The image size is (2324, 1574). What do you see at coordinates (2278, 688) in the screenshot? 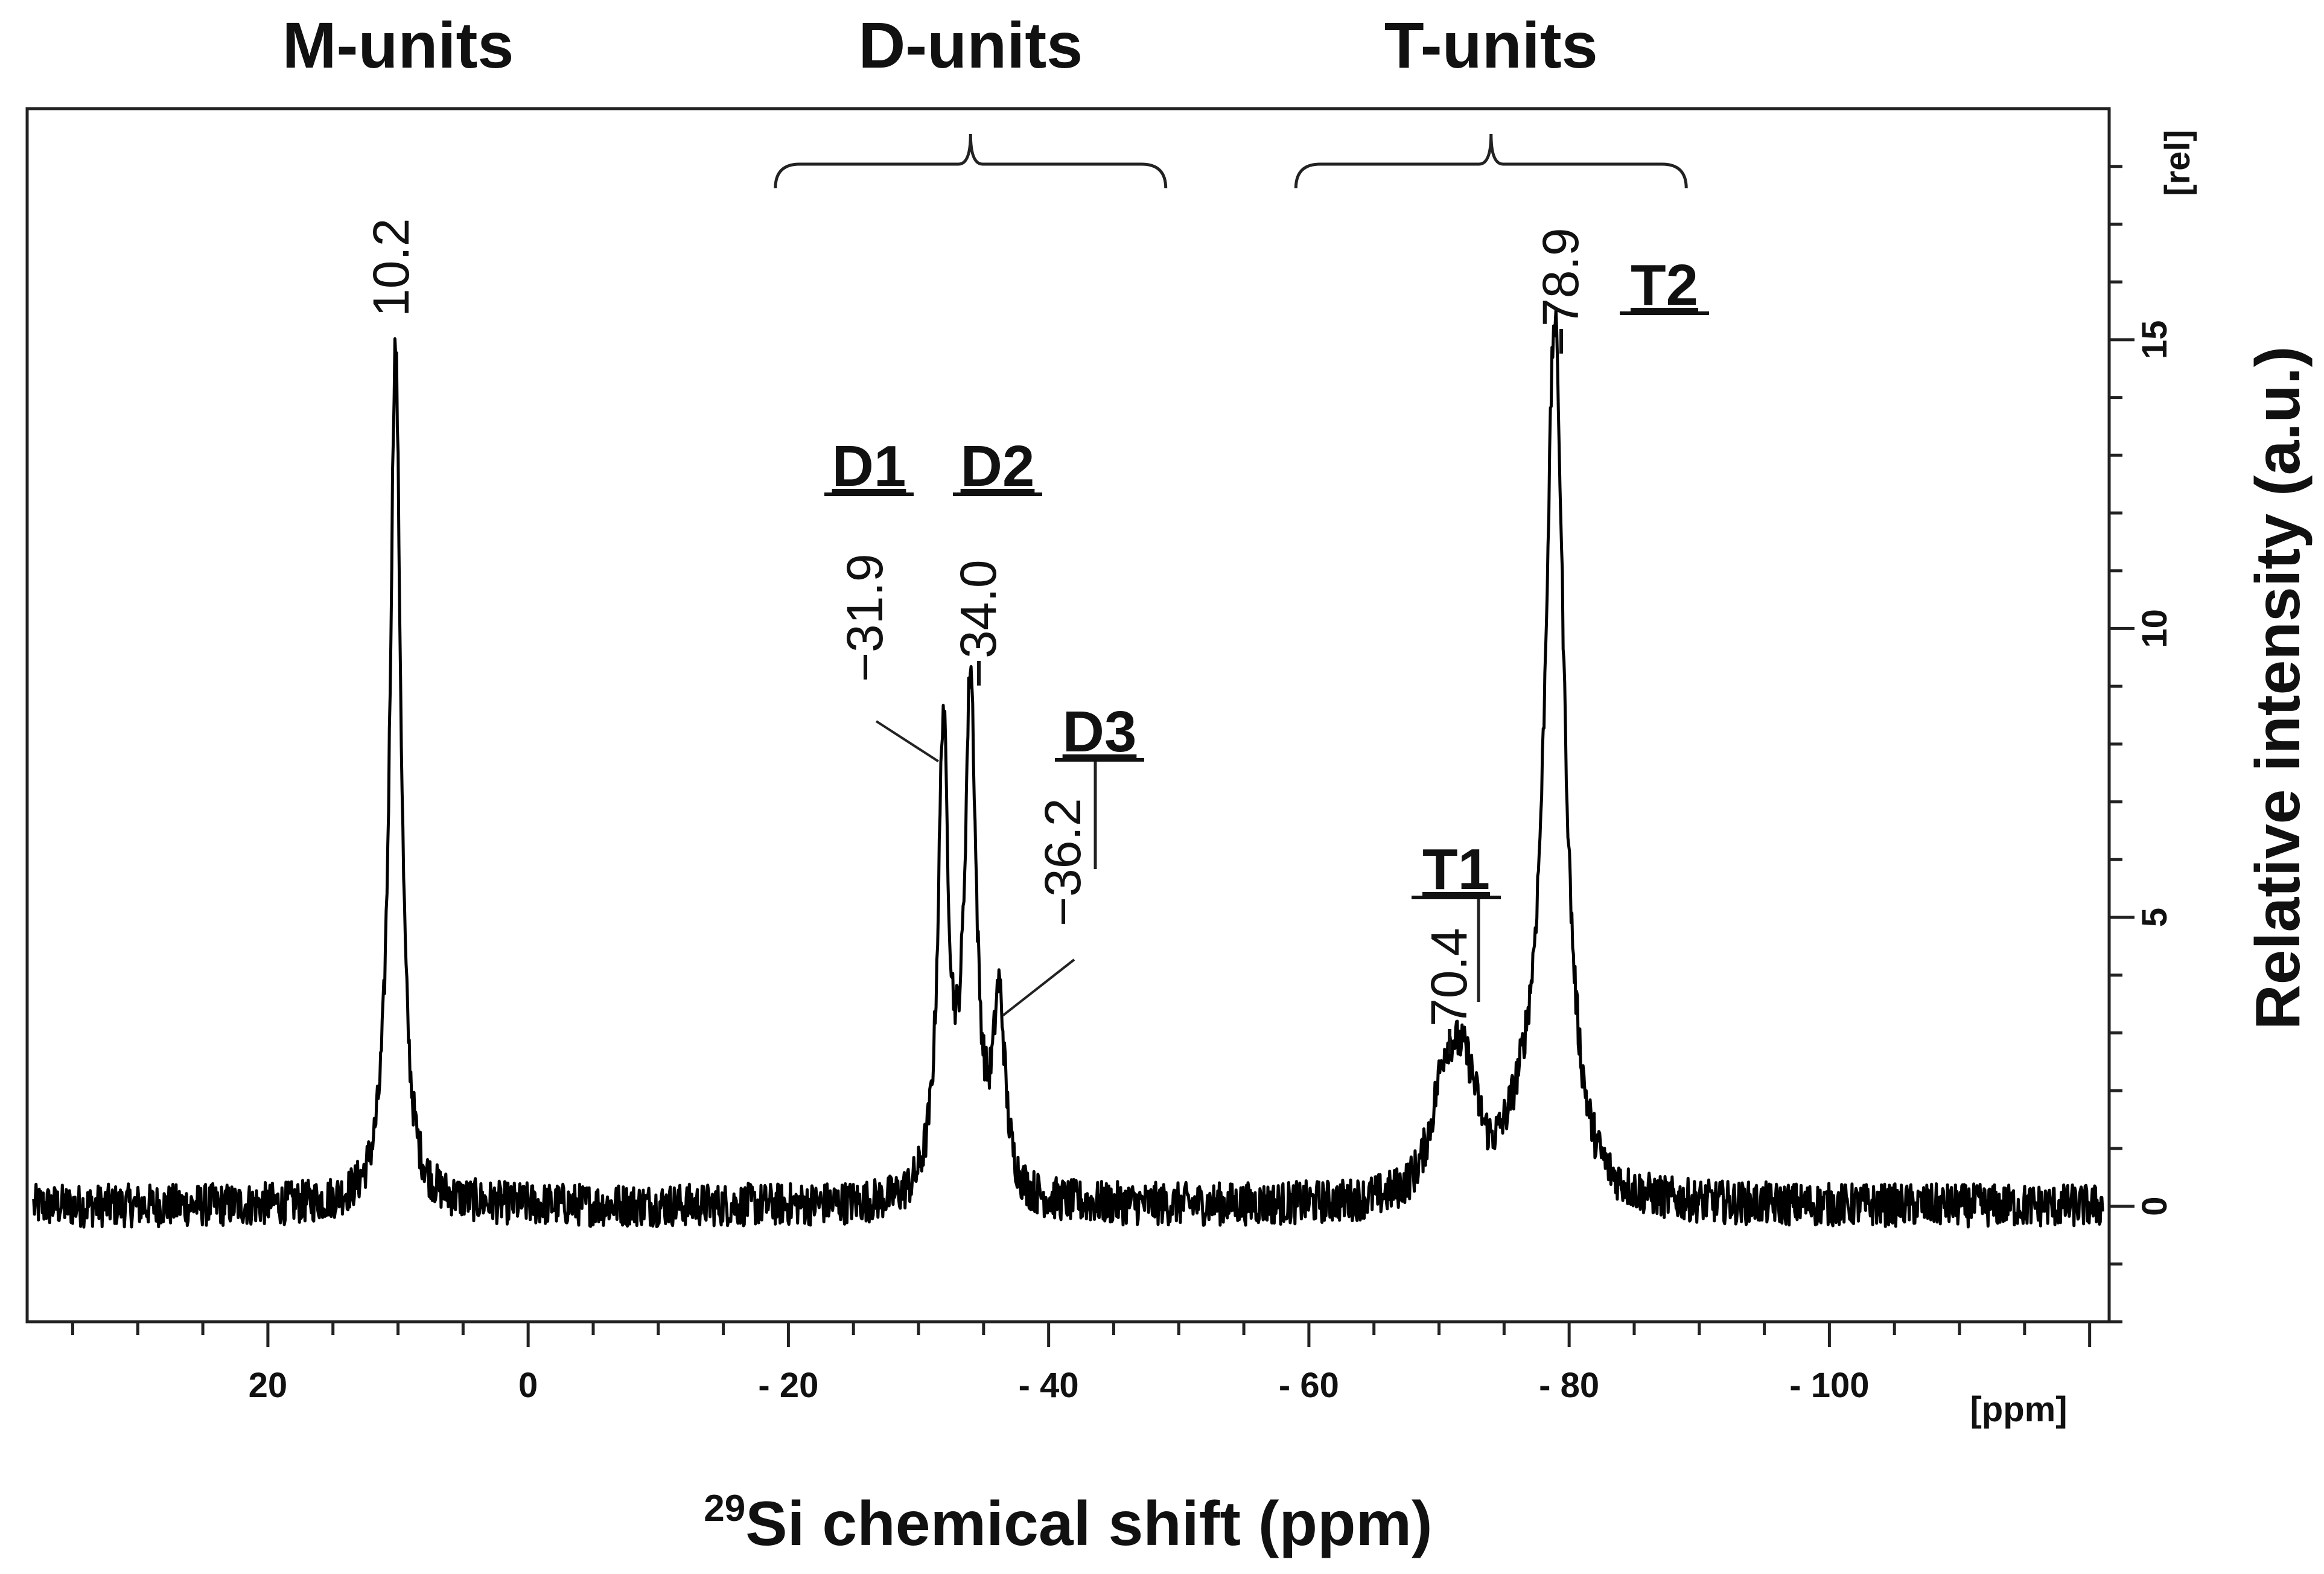
I see `y-axis-title: Relative intensity (a.u.)` at bounding box center [2278, 688].